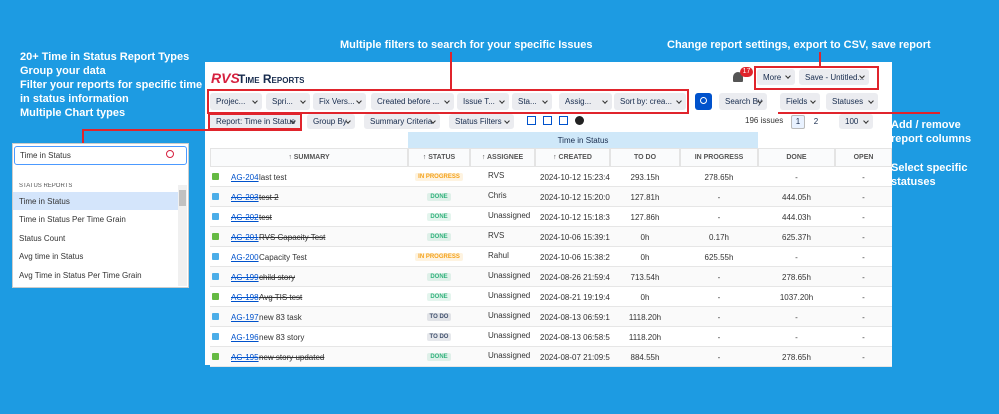 The width and height of the screenshot is (999, 414). I want to click on statuses-button: Statuses, so click(852, 101).